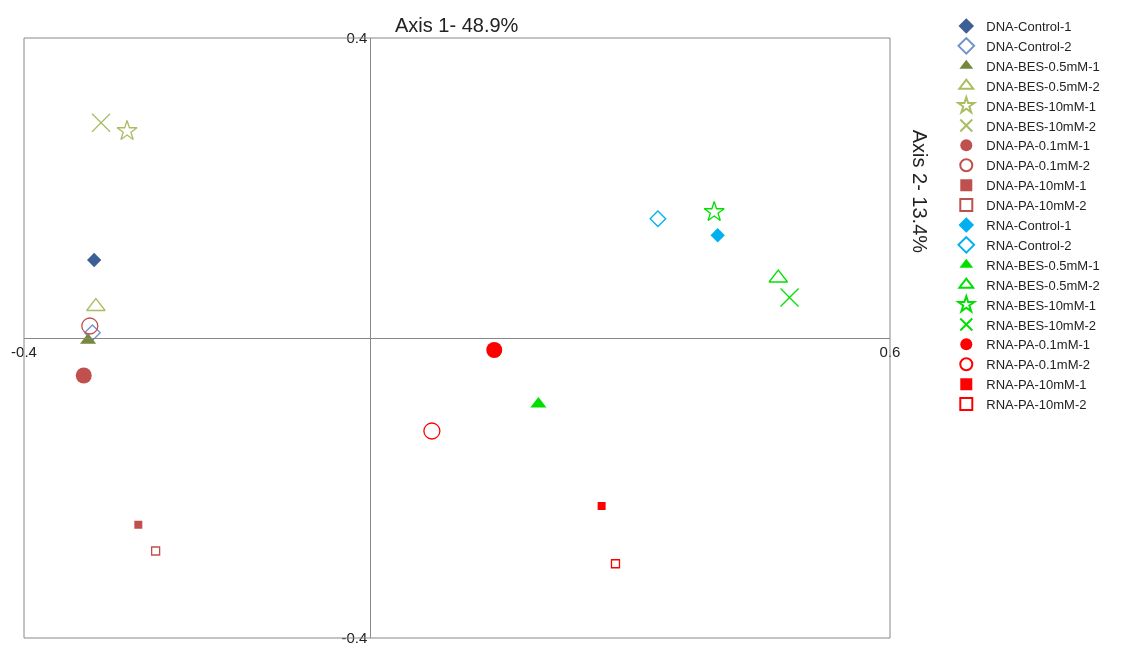 The image size is (1127, 657). I want to click on legend-label: DNA-PA-0.1mM-1, so click(1038, 146).